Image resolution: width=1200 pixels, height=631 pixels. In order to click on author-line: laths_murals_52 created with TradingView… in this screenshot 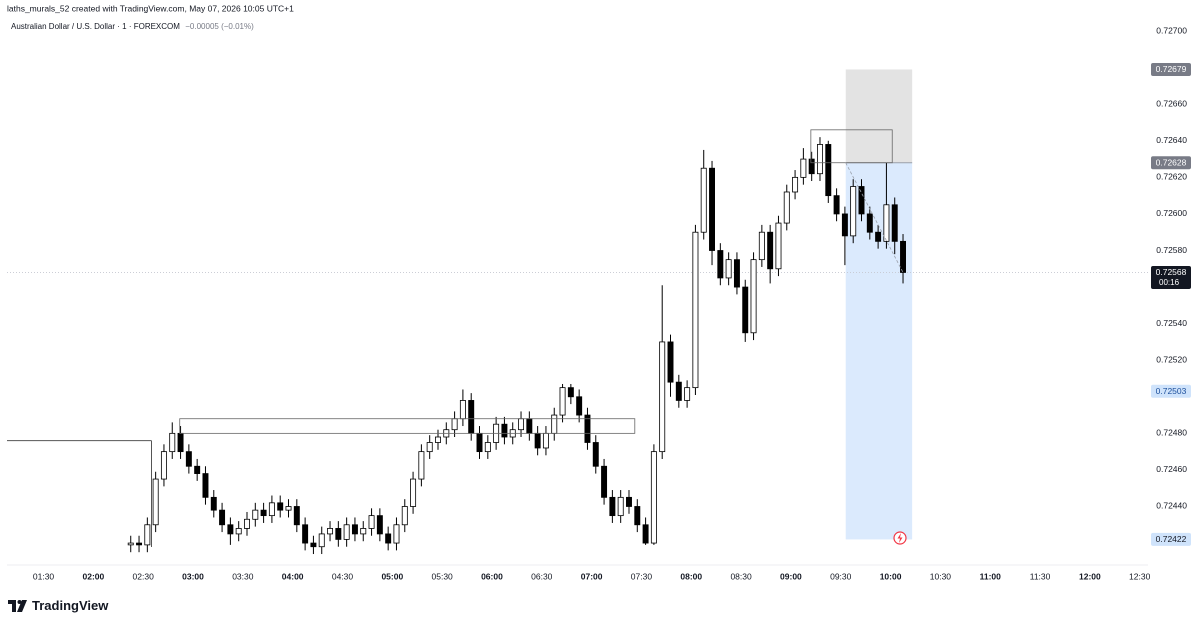, I will do `click(150, 8)`.